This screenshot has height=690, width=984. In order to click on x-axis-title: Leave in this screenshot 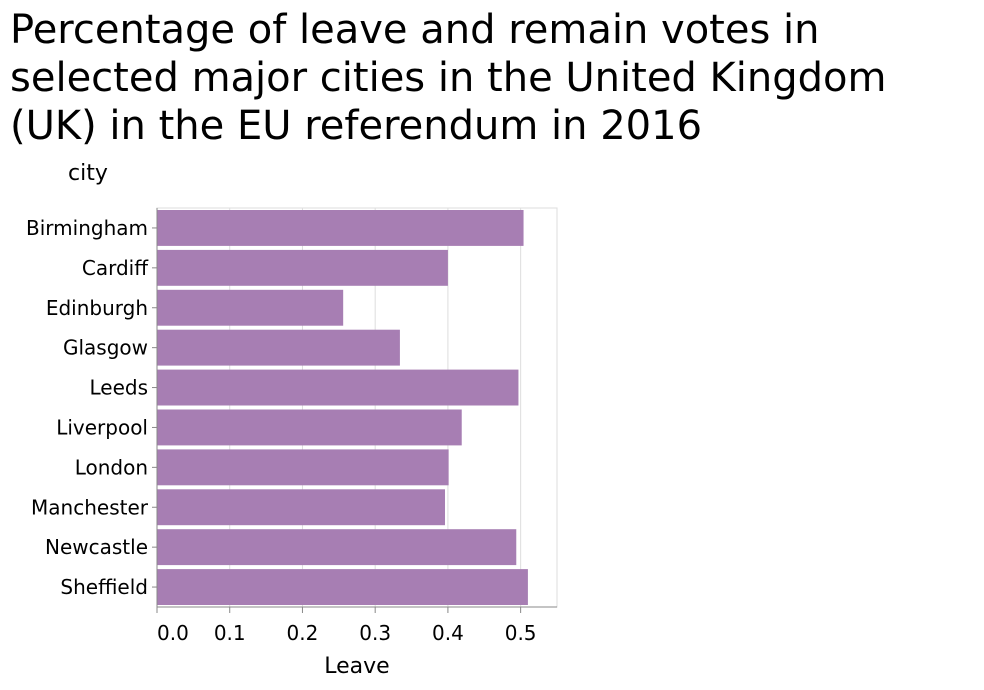, I will do `click(356, 666)`.